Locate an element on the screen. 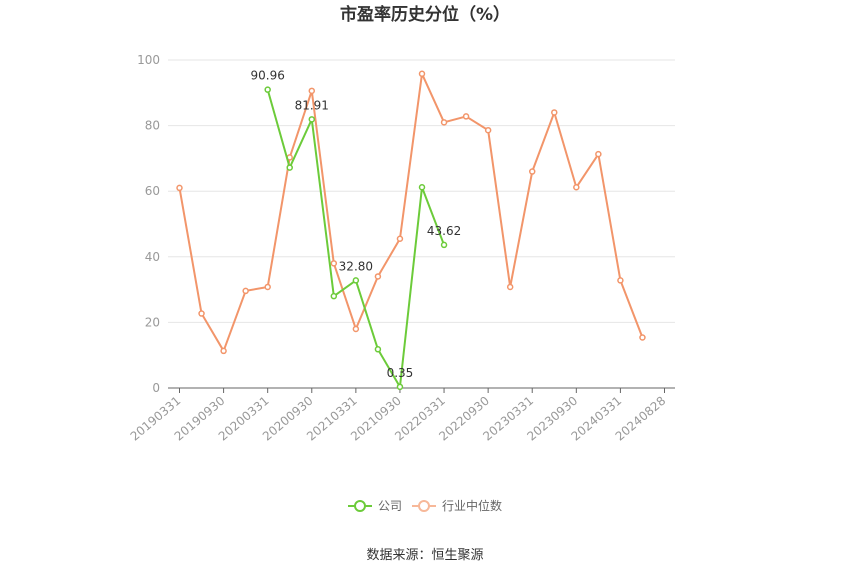  data-label: 81.91 is located at coordinates (312, 105).